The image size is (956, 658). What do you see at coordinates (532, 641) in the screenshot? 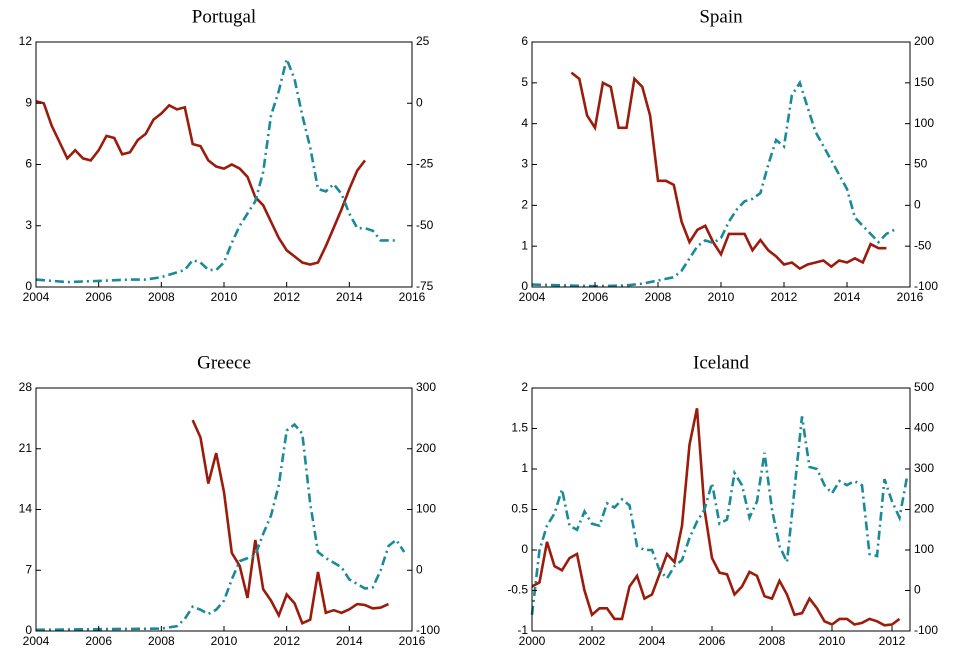
I see `x-tick-label: 2000` at bounding box center [532, 641].